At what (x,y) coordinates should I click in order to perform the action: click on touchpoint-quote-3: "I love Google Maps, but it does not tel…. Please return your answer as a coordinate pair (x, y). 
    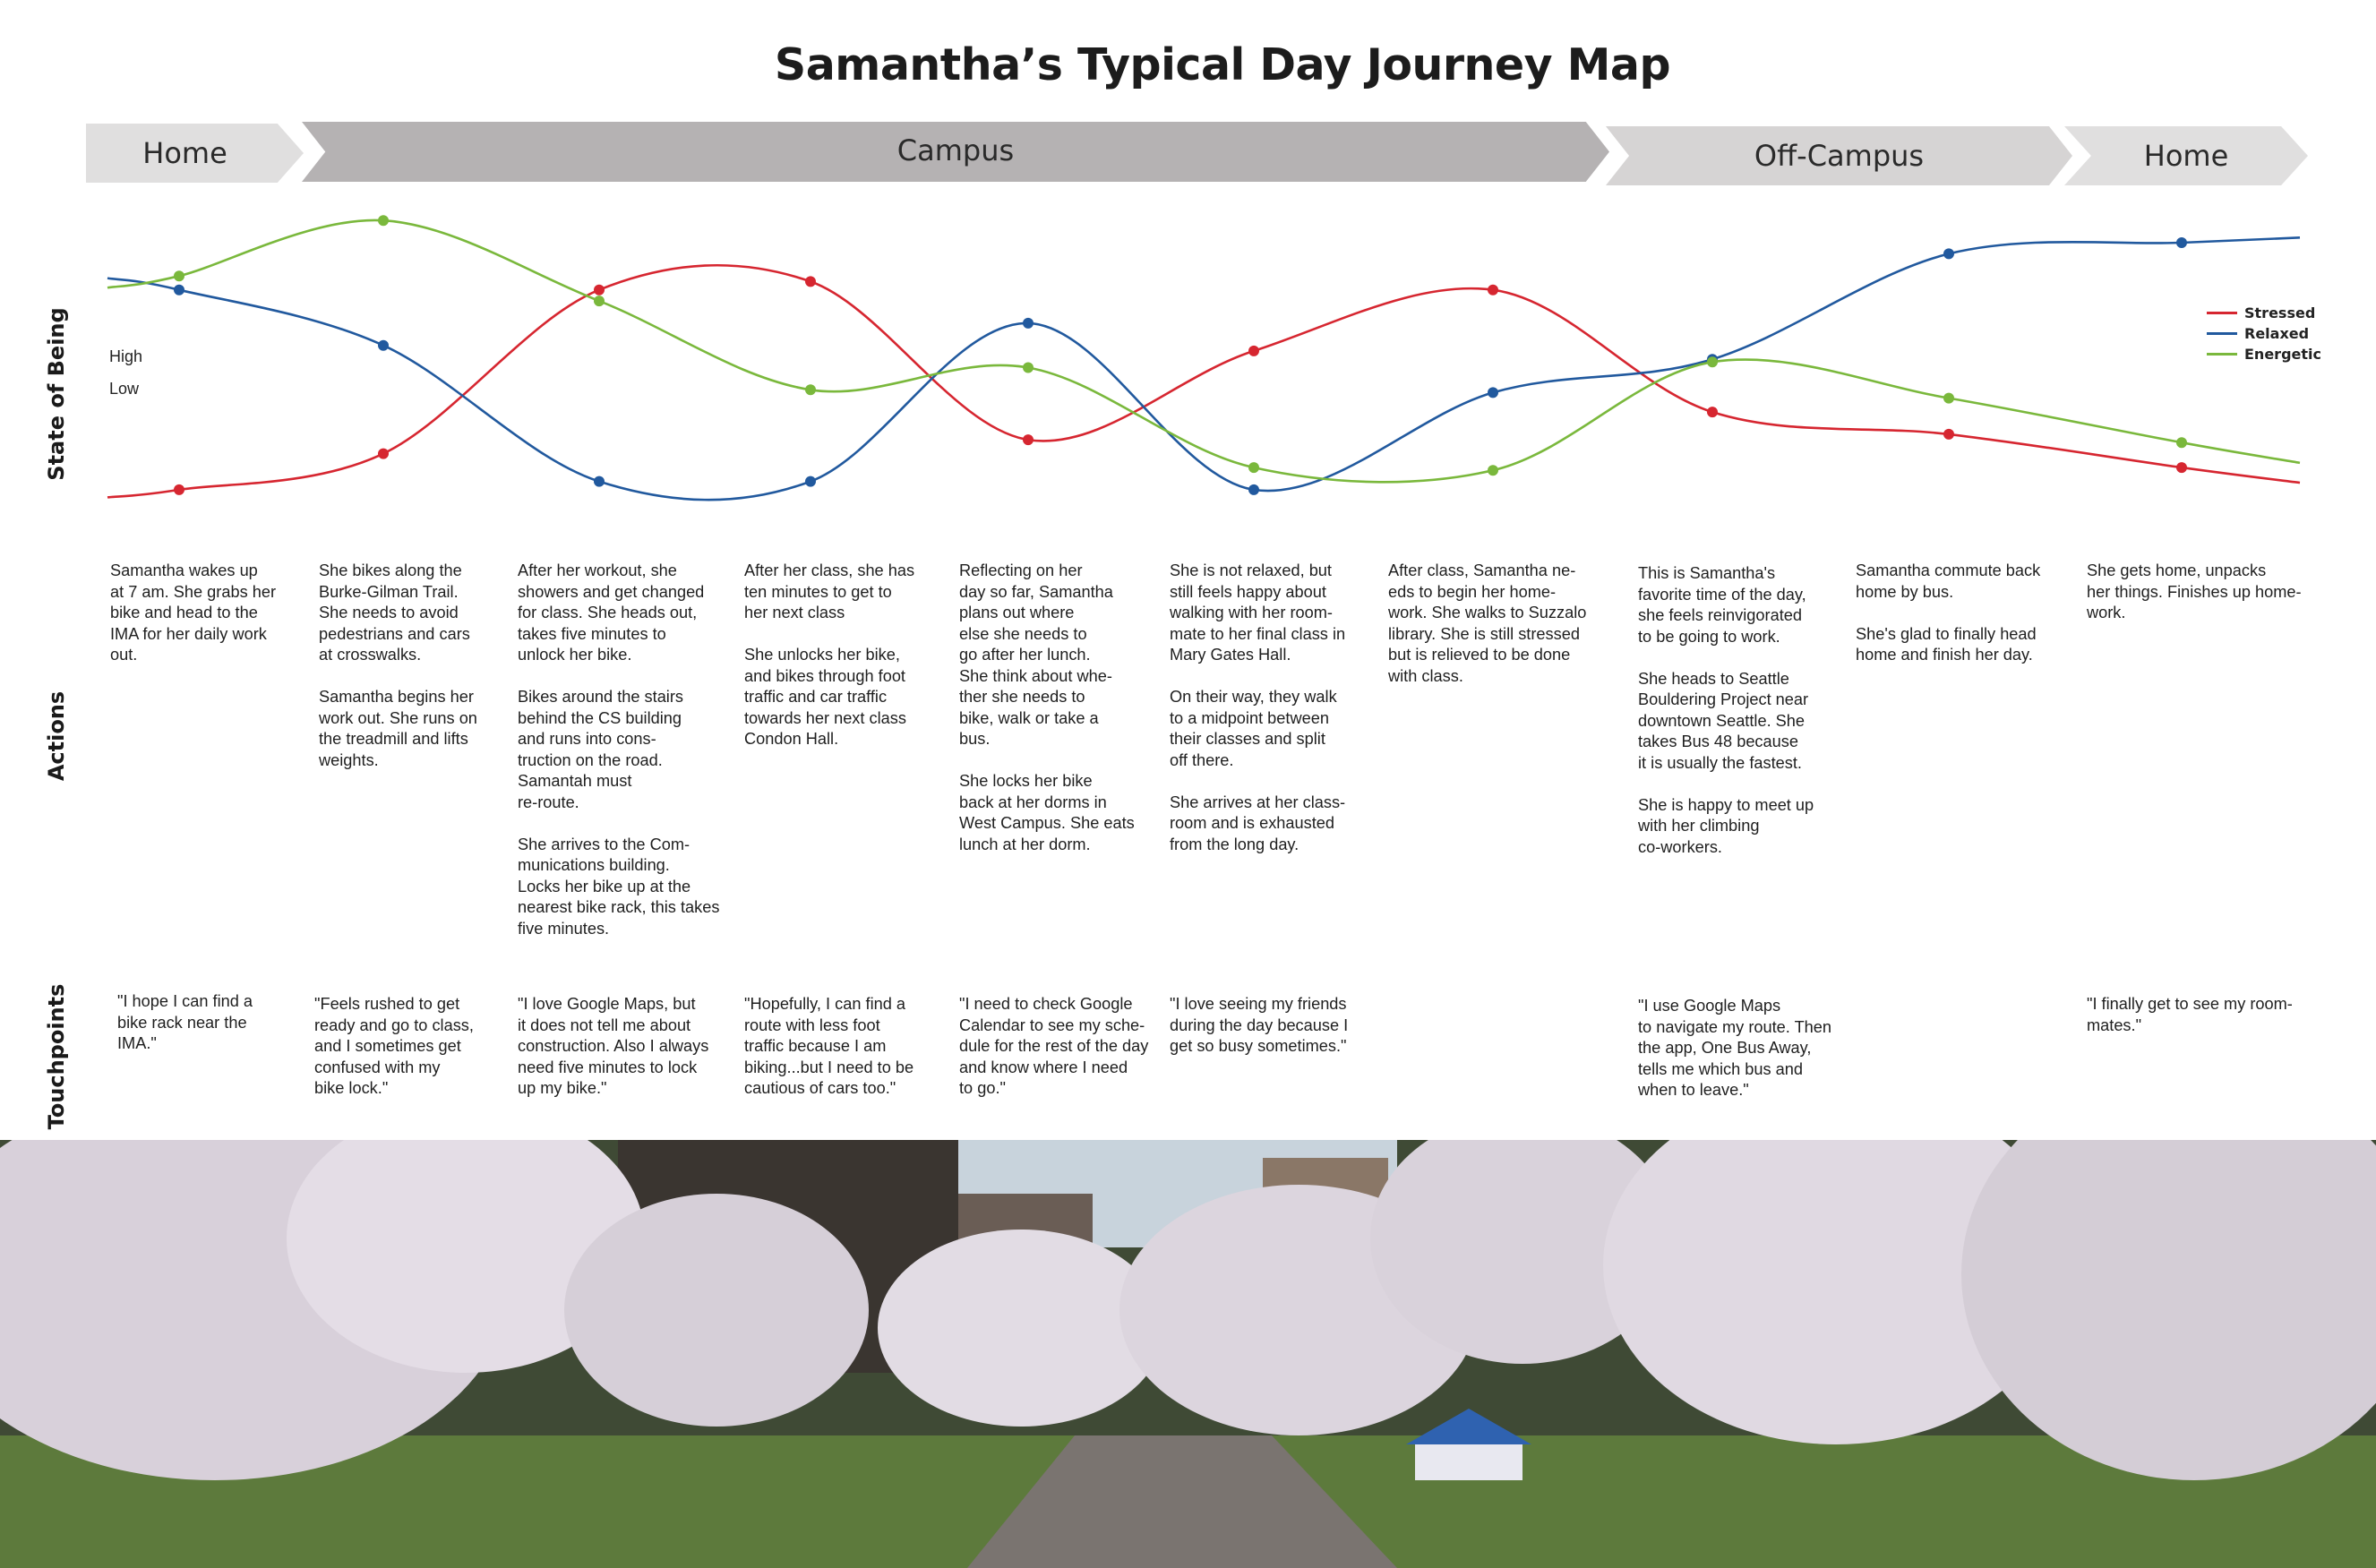
    Looking at the image, I should click on (613, 1046).